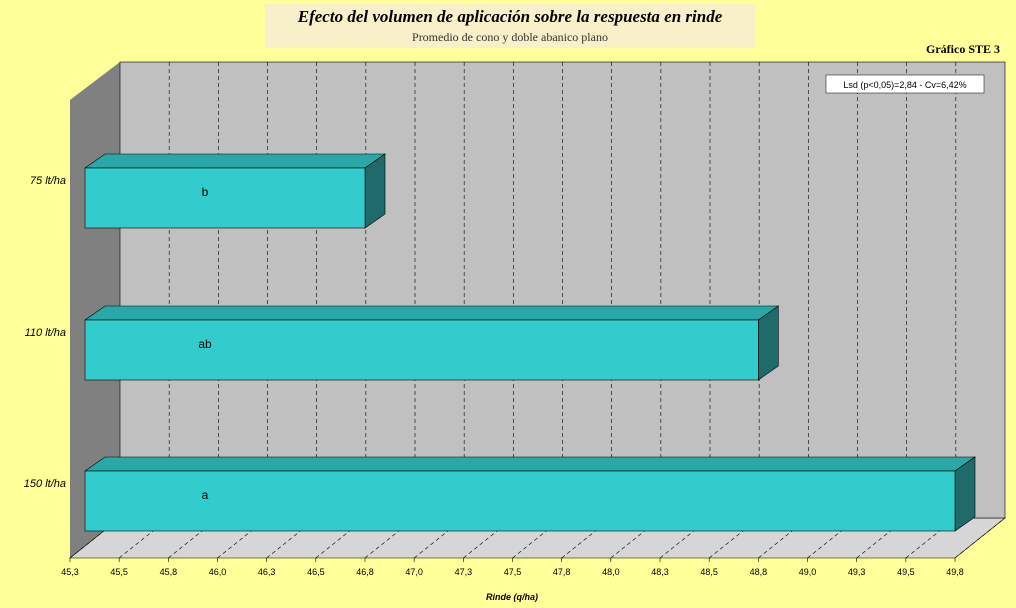 The height and width of the screenshot is (608, 1016). What do you see at coordinates (808, 572) in the screenshot?
I see `x-tick-label: 49,0` at bounding box center [808, 572].